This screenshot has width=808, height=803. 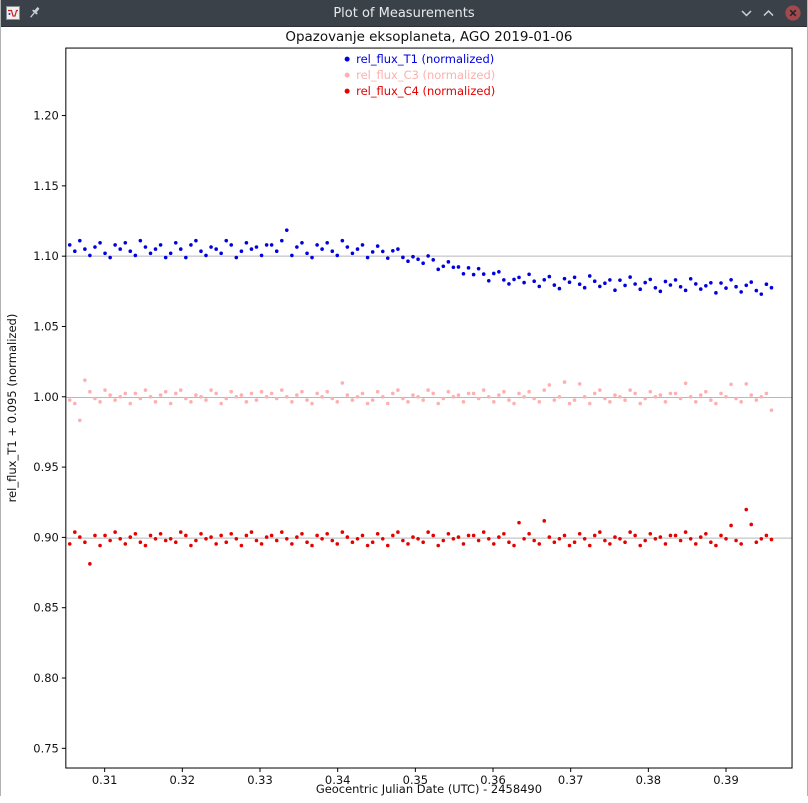 I want to click on pin-icon, so click(x=35, y=13).